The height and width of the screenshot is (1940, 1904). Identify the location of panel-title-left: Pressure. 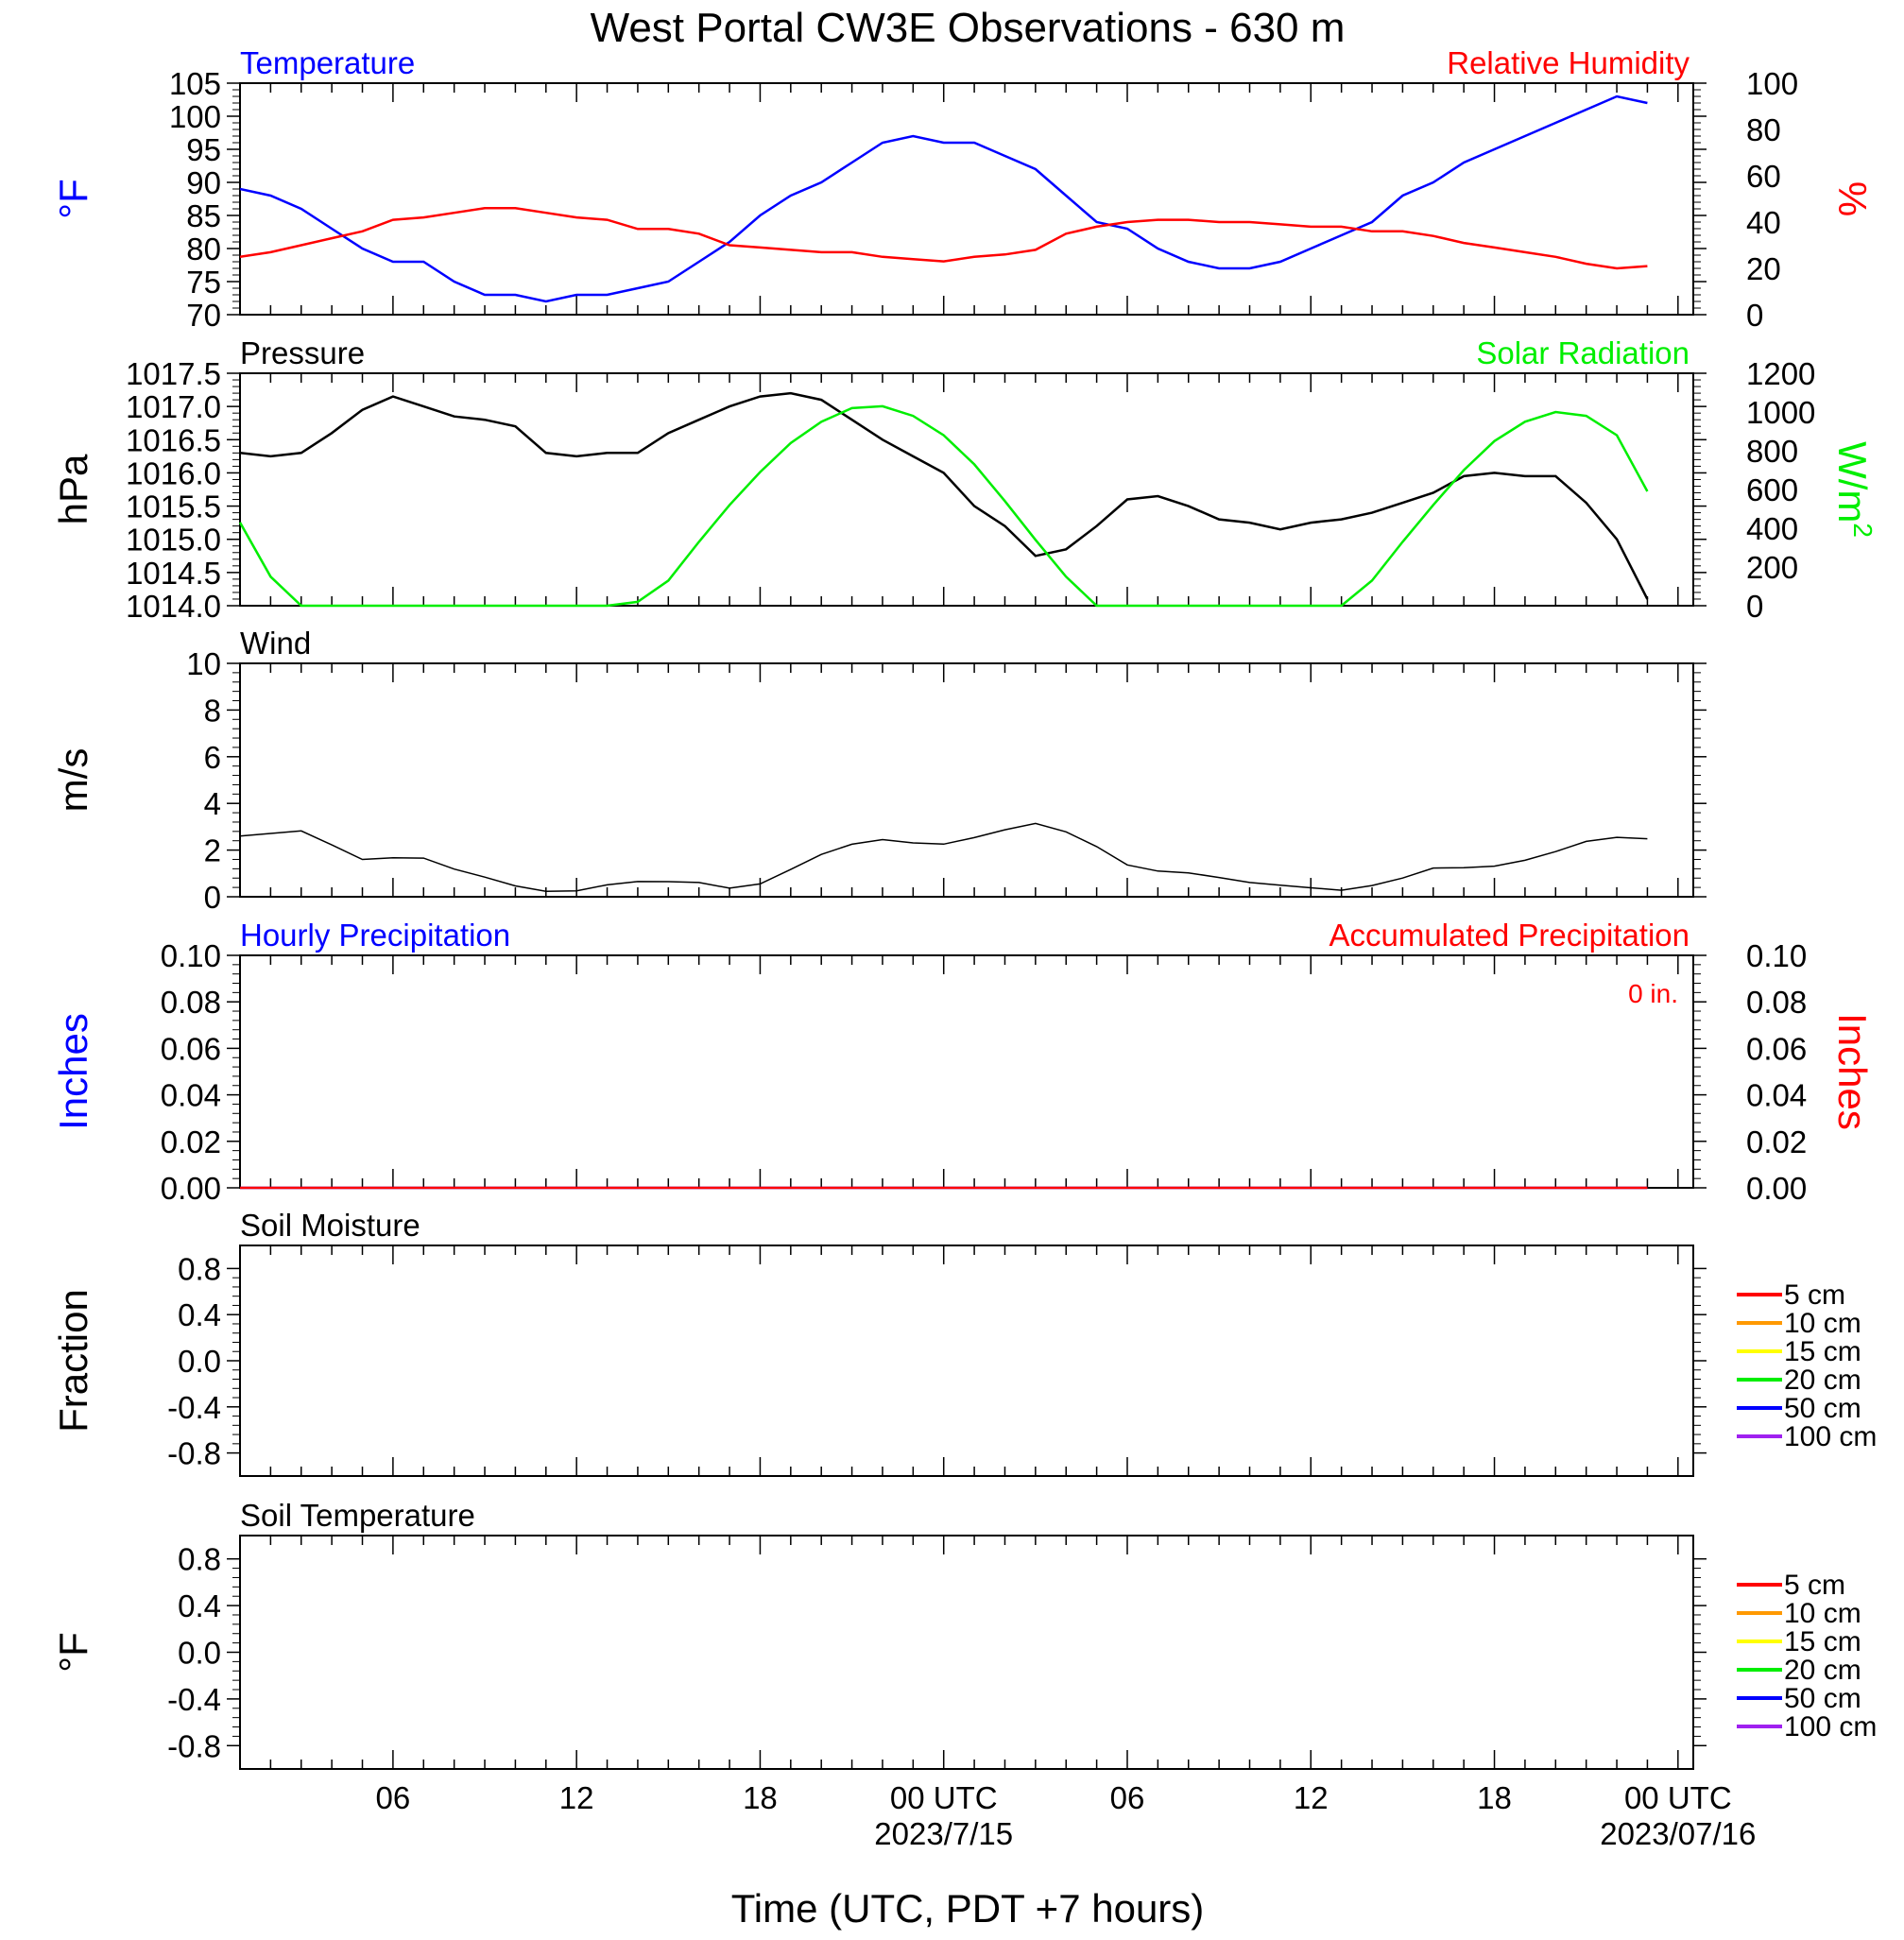
(302, 353).